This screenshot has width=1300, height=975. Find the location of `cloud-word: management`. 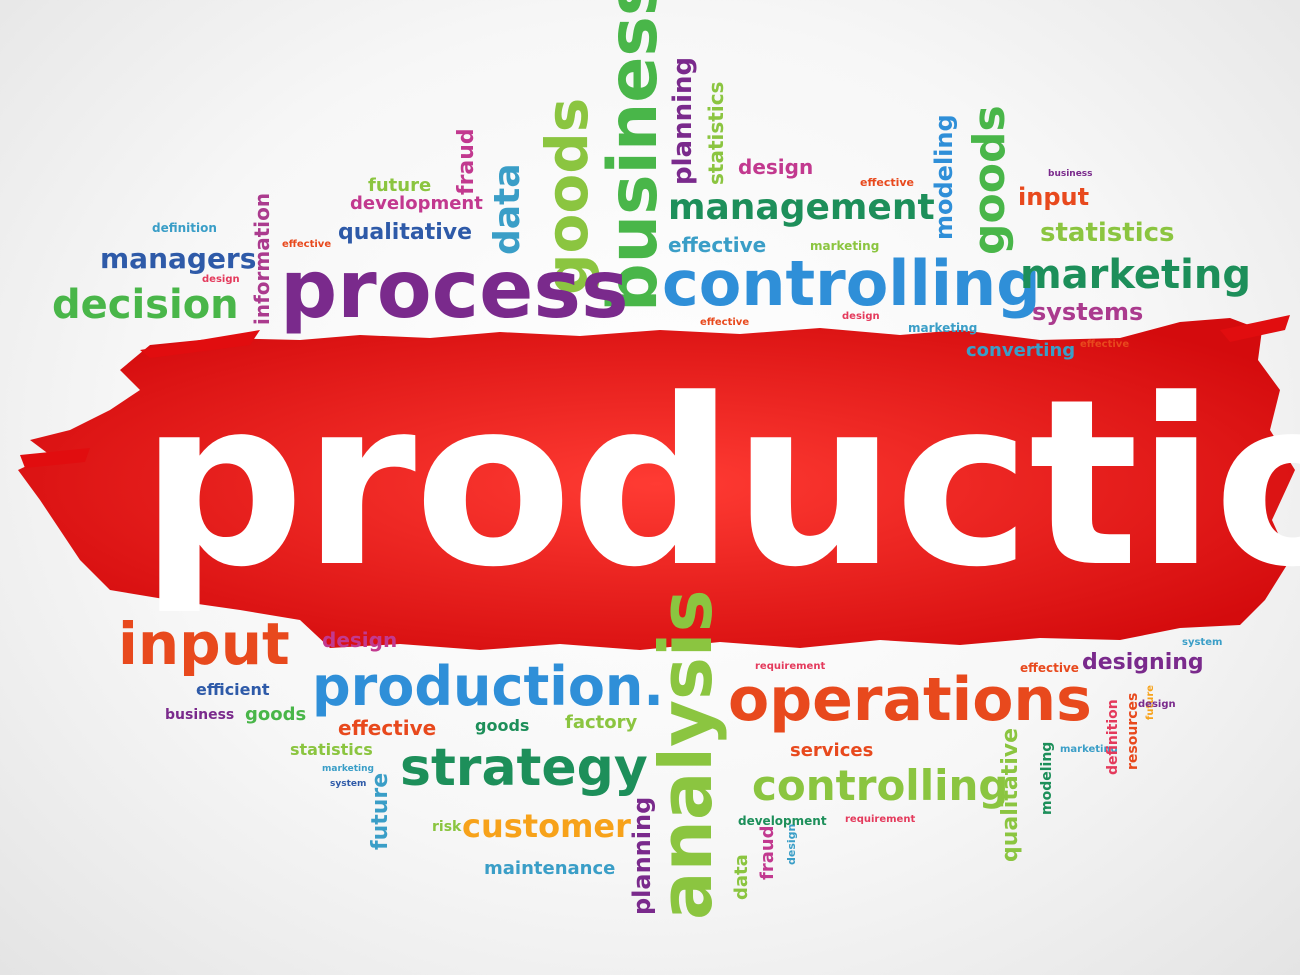

cloud-word: management is located at coordinates (801, 207).